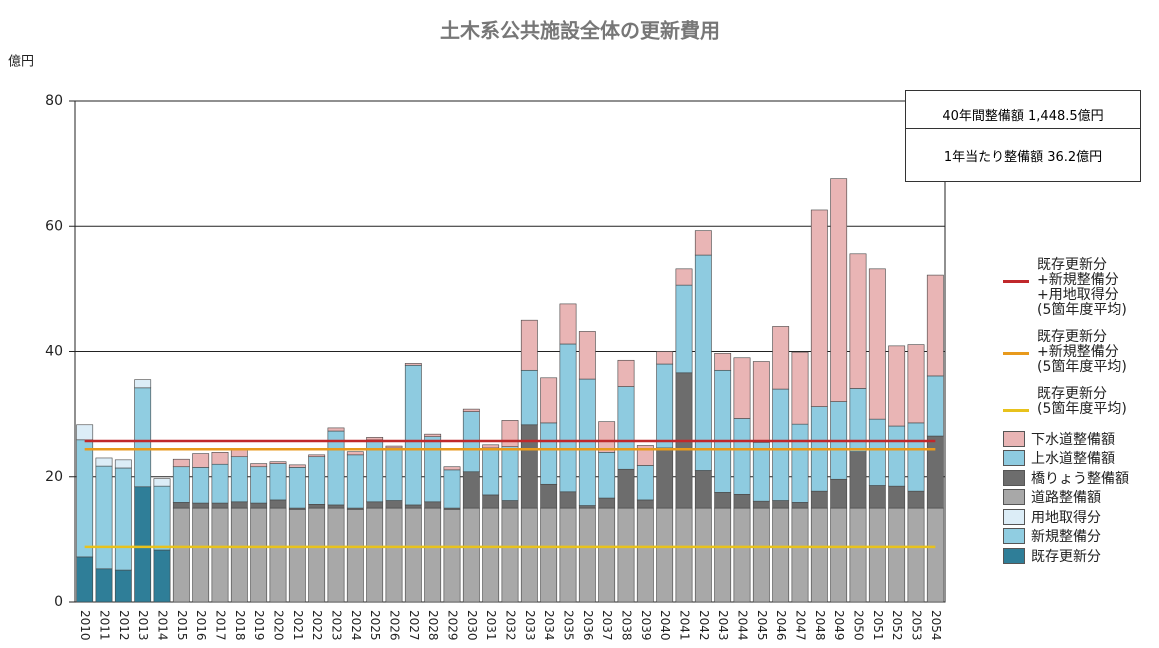 The height and width of the screenshot is (648, 1159). I want to click on x-tick-label: 2043, so click(723, 625).